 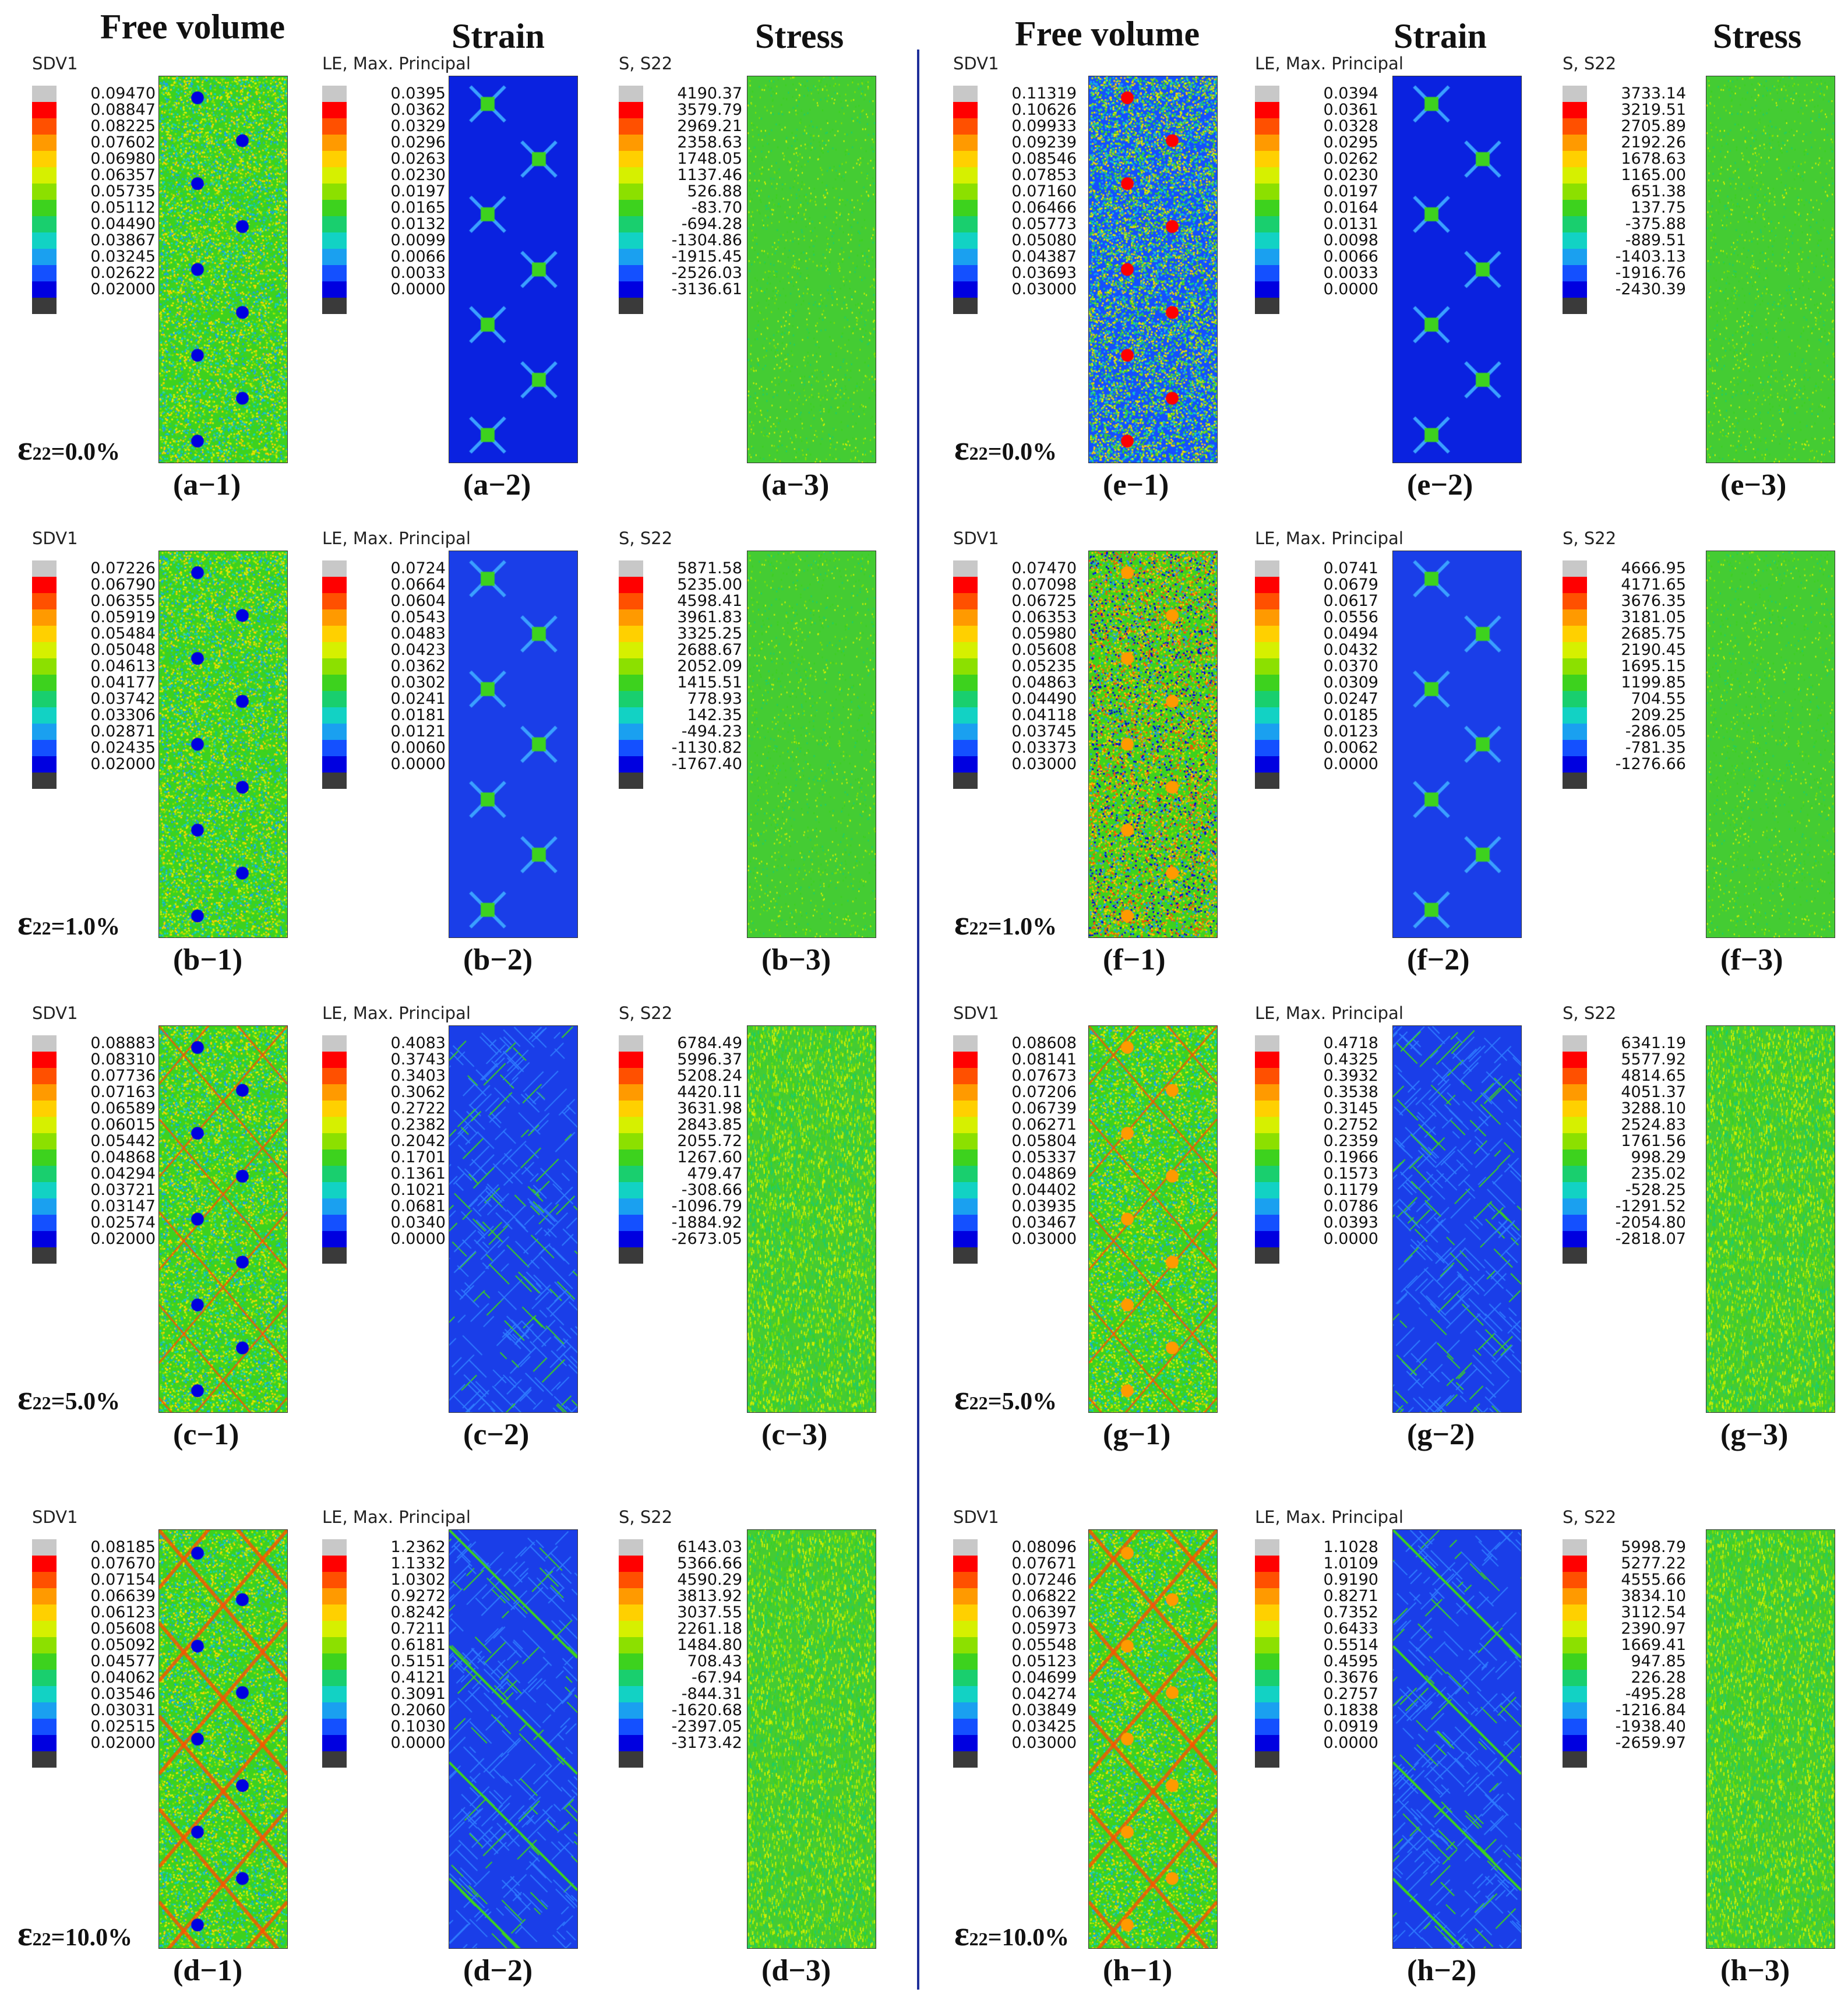 What do you see at coordinates (811, 744) in the screenshot?
I see `contour-plot-stress` at bounding box center [811, 744].